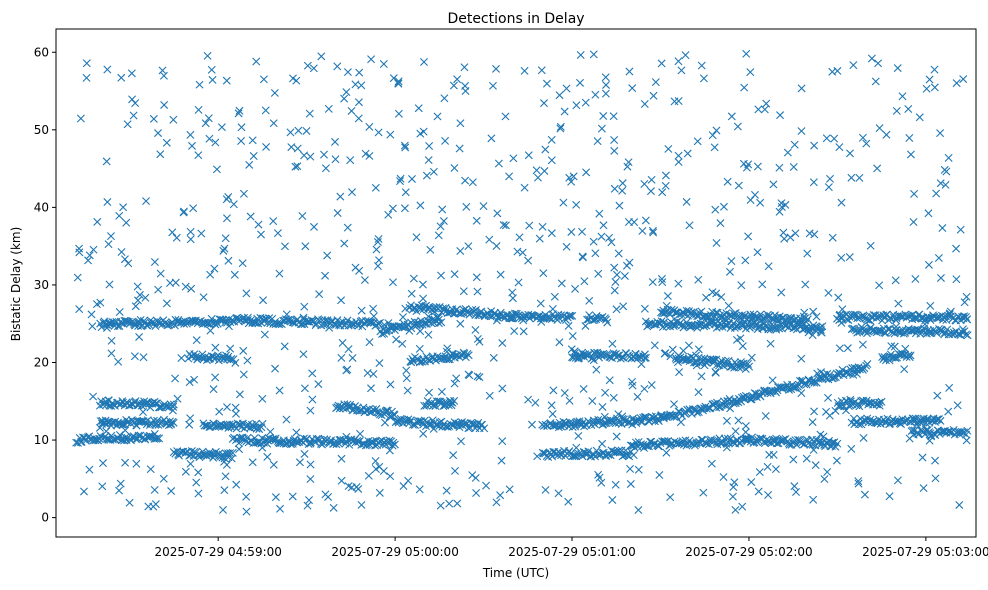 The image size is (988, 590). I want to click on y-tick-label: 0, so click(45, 518).